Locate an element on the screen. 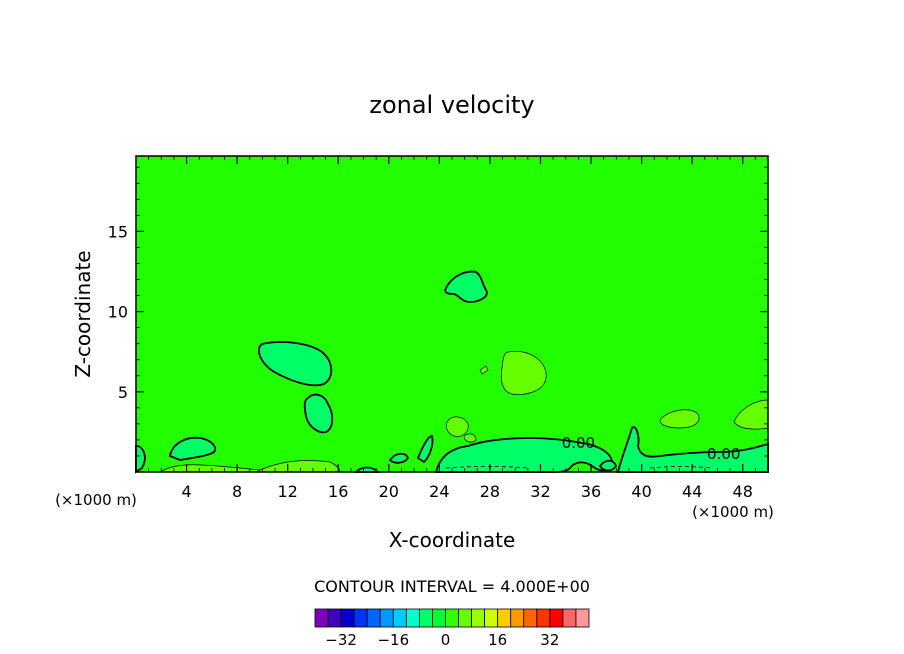  contour-label-group: 0.00 0.00 is located at coordinates (651, 448).